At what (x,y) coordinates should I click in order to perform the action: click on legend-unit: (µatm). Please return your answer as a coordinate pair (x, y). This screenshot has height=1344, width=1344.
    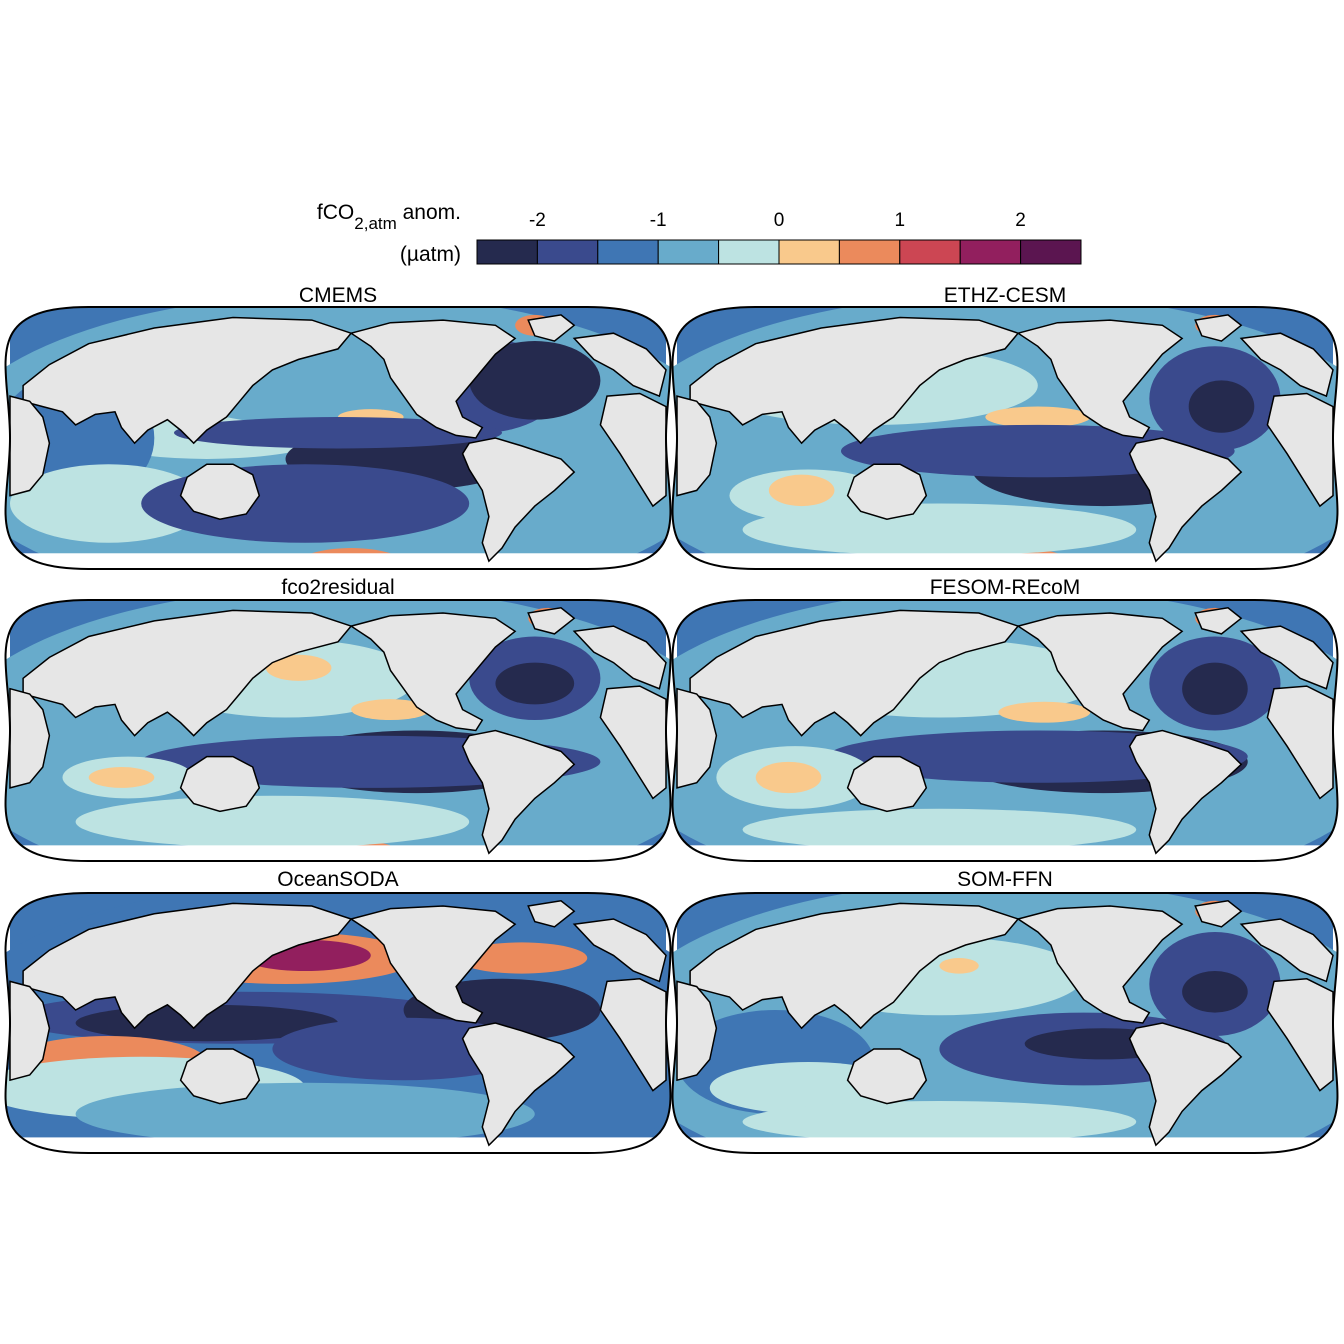
    Looking at the image, I should click on (430, 254).